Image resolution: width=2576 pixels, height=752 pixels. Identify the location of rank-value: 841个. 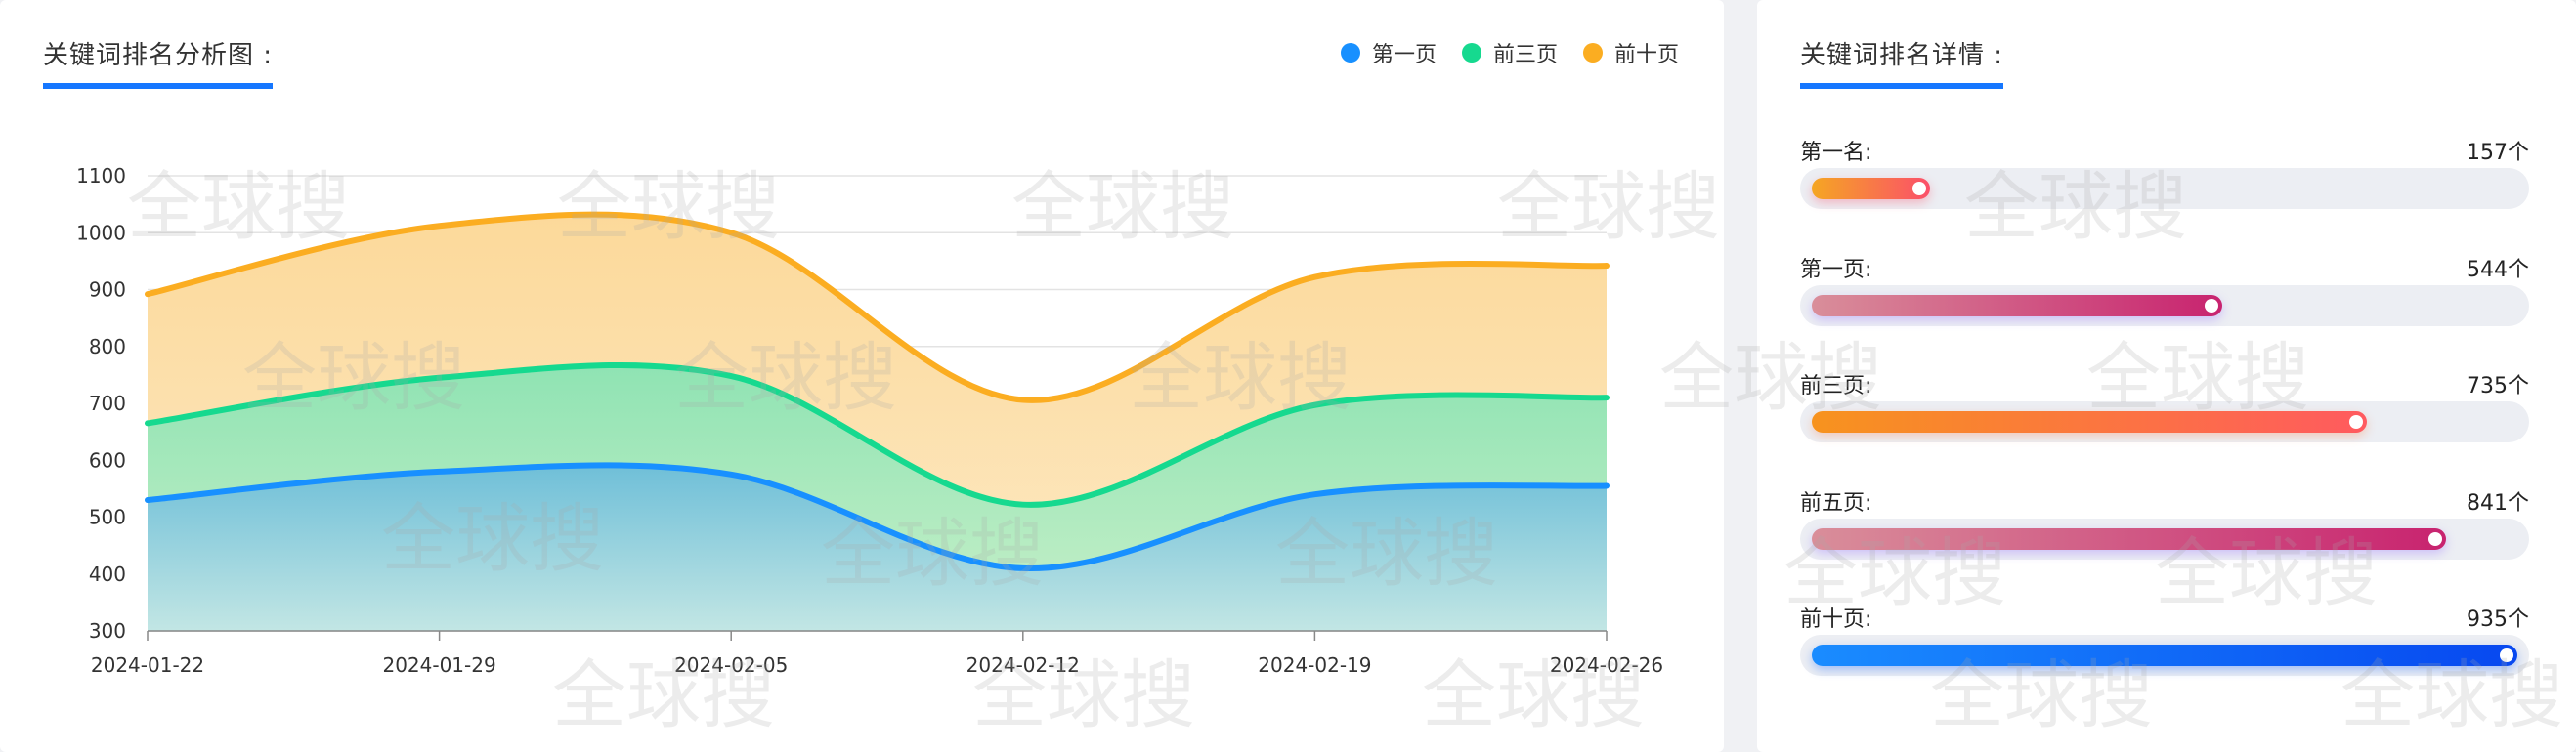
(2498, 503).